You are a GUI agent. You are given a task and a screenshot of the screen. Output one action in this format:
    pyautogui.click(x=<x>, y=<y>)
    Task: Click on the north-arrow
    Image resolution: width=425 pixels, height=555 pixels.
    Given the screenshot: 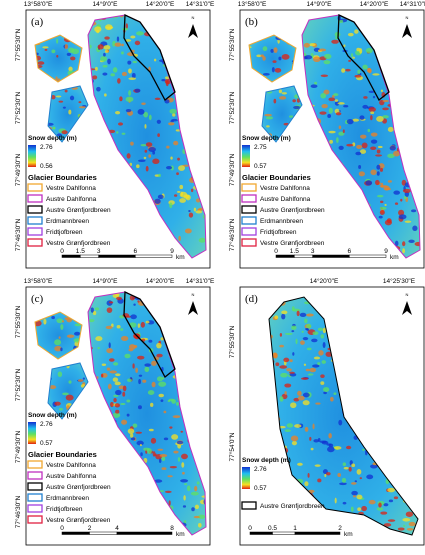 What is the action you would take?
    pyautogui.click(x=193, y=31)
    